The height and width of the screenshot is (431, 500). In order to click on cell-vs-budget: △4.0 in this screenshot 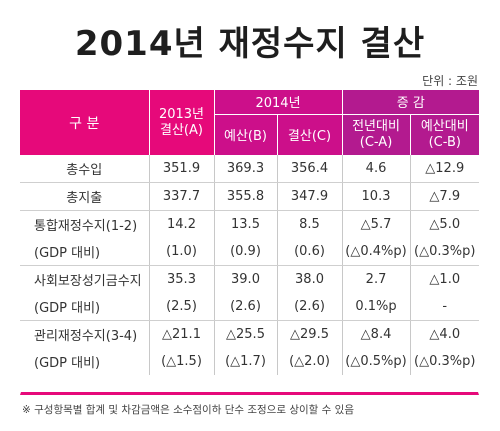, I will do `click(444, 334)`.